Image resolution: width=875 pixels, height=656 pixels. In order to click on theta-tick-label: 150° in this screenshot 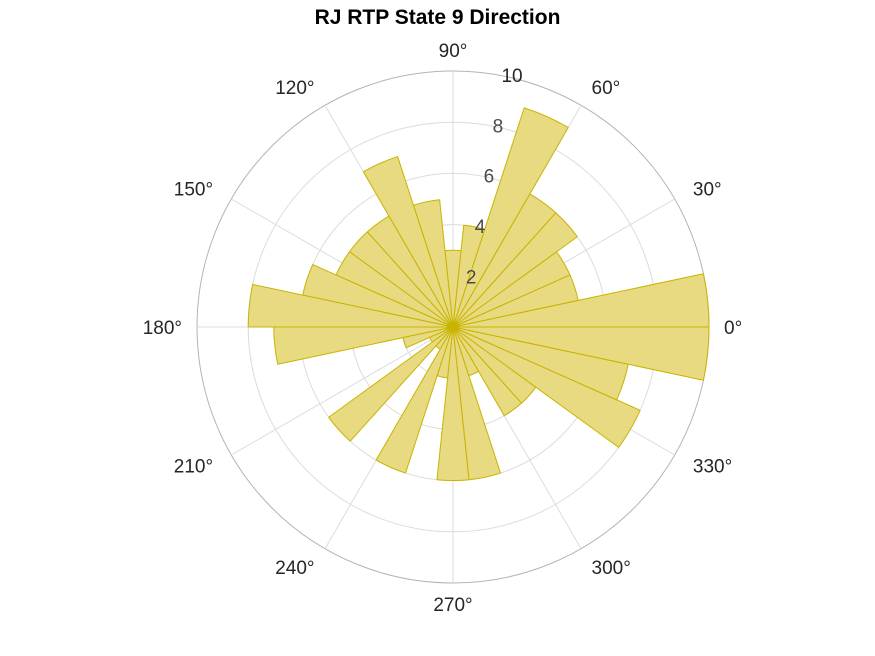, I will do `click(193, 190)`.